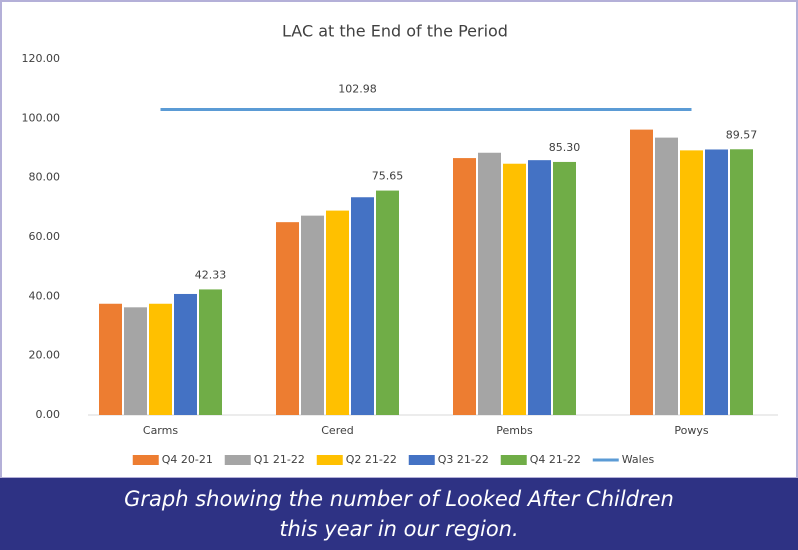 This screenshot has width=798, height=550. Describe the element at coordinates (45, 295) in the screenshot. I see `y-tick-label: 40.00` at that location.